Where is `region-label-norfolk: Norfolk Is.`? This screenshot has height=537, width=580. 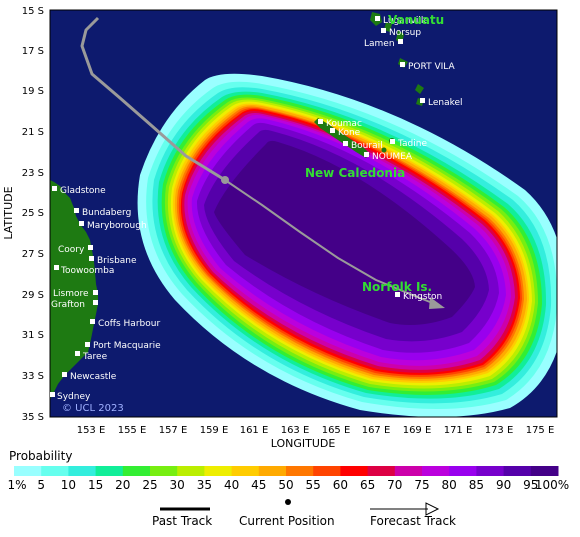
region-label-norfolk: Norfolk Is. is located at coordinates (397, 287).